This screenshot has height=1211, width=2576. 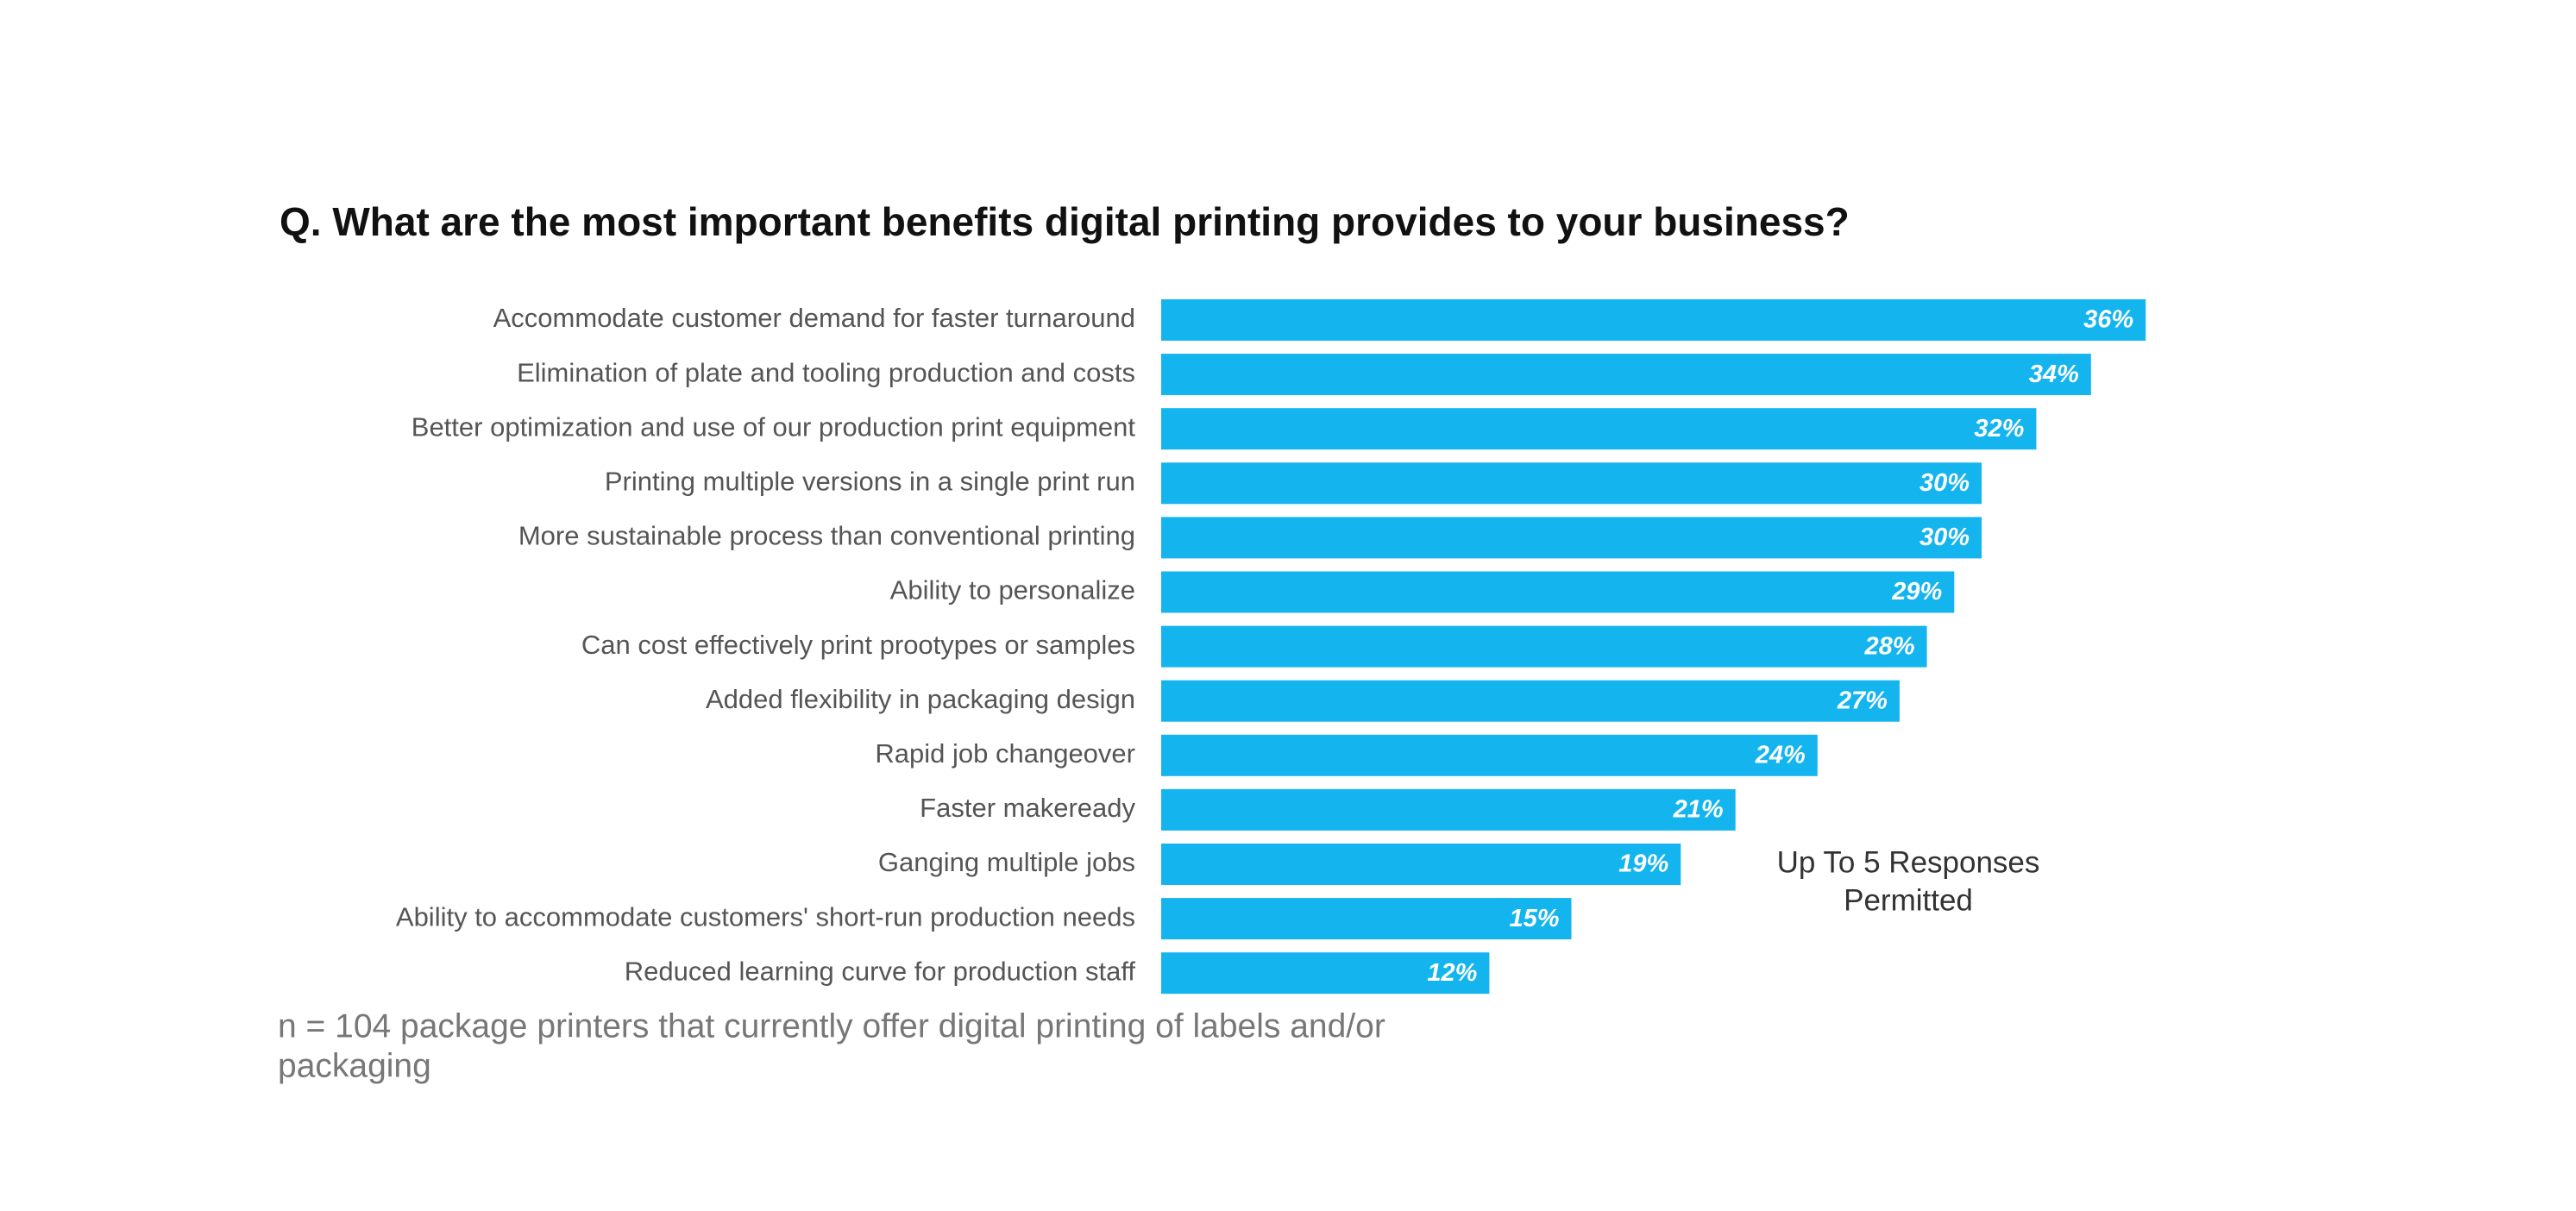 What do you see at coordinates (1643, 864) in the screenshot?
I see `value-label: 19%` at bounding box center [1643, 864].